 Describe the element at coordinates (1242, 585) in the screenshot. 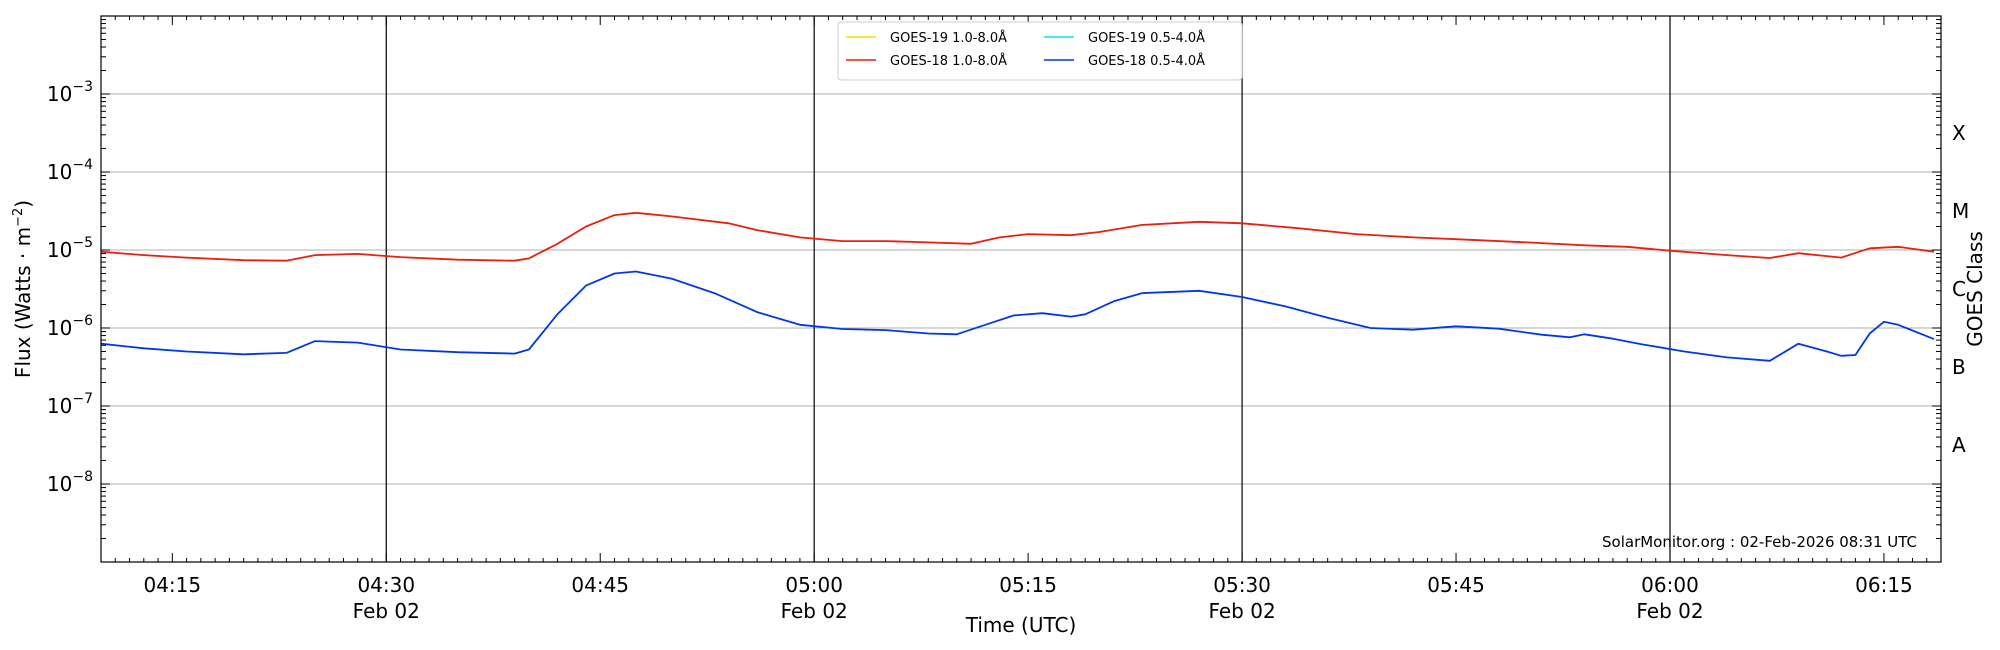

I see `x-tick-label: 05:30` at that location.